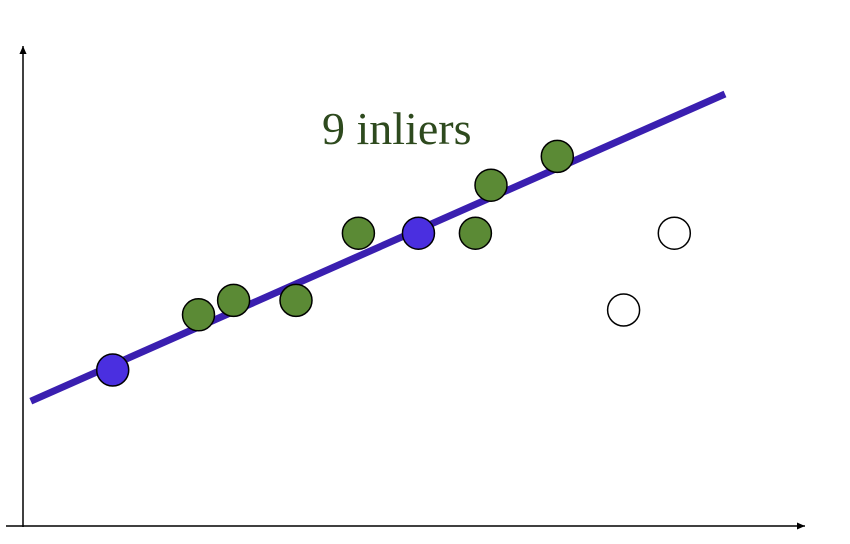 The width and height of the screenshot is (850, 544). Describe the element at coordinates (396, 128) in the screenshot. I see `inlier-count-label: 9 inliers` at that location.